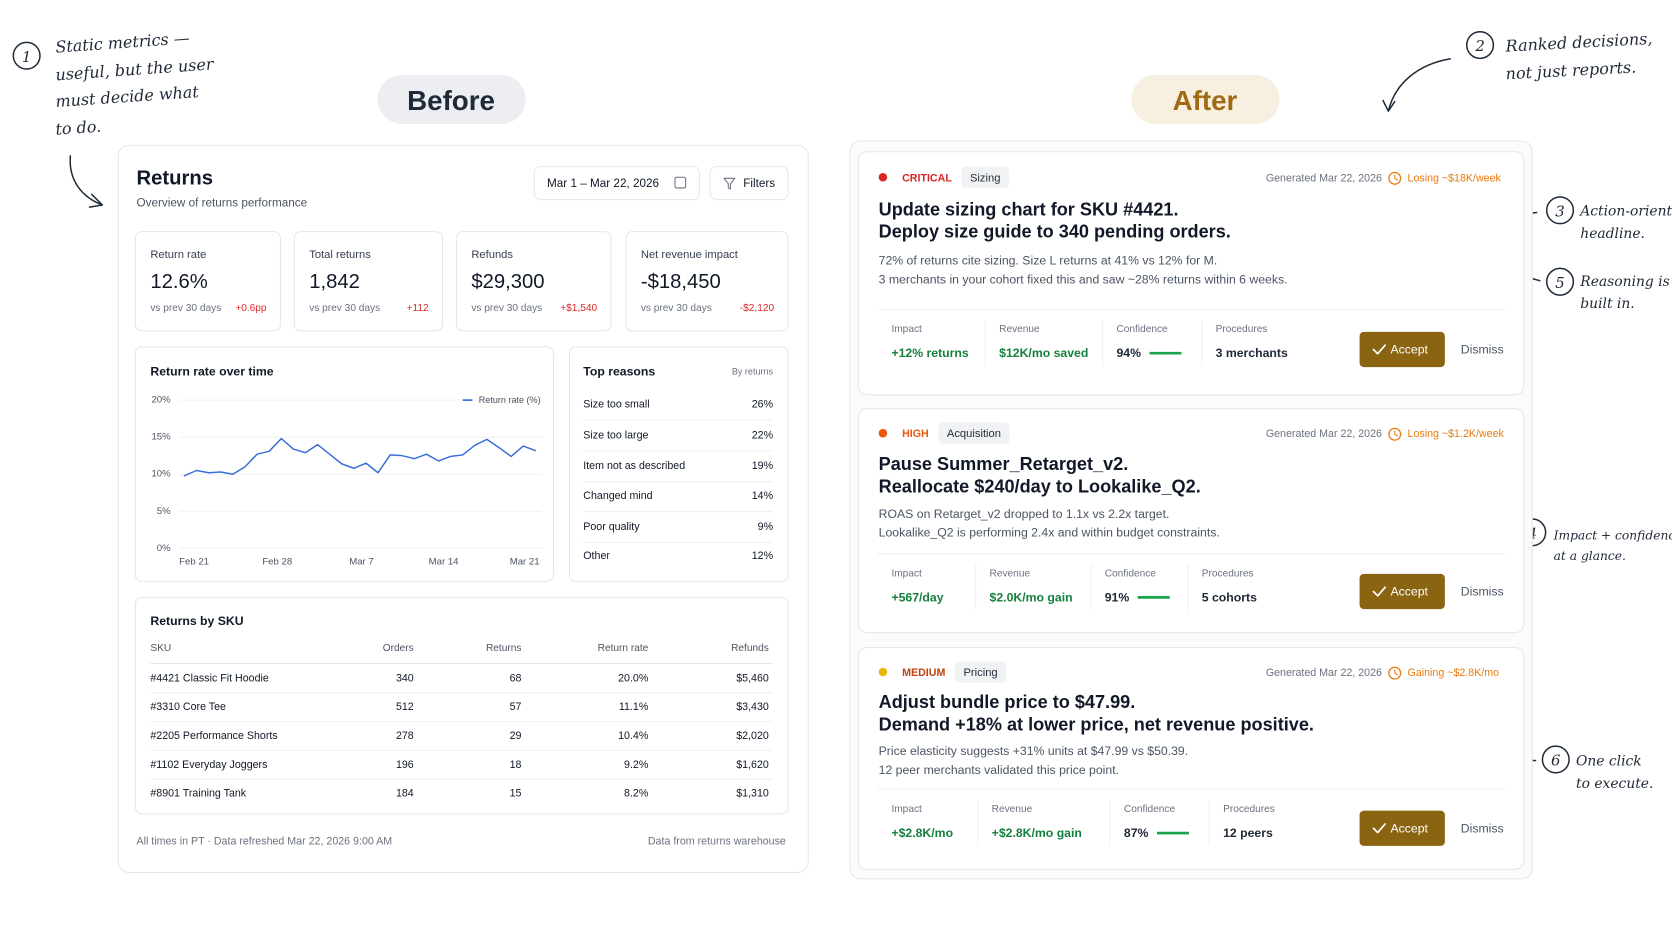 This screenshot has width=1672, height=941. Describe the element at coordinates (1612, 234) in the screenshot. I see `annotation-text: headline.` at that location.